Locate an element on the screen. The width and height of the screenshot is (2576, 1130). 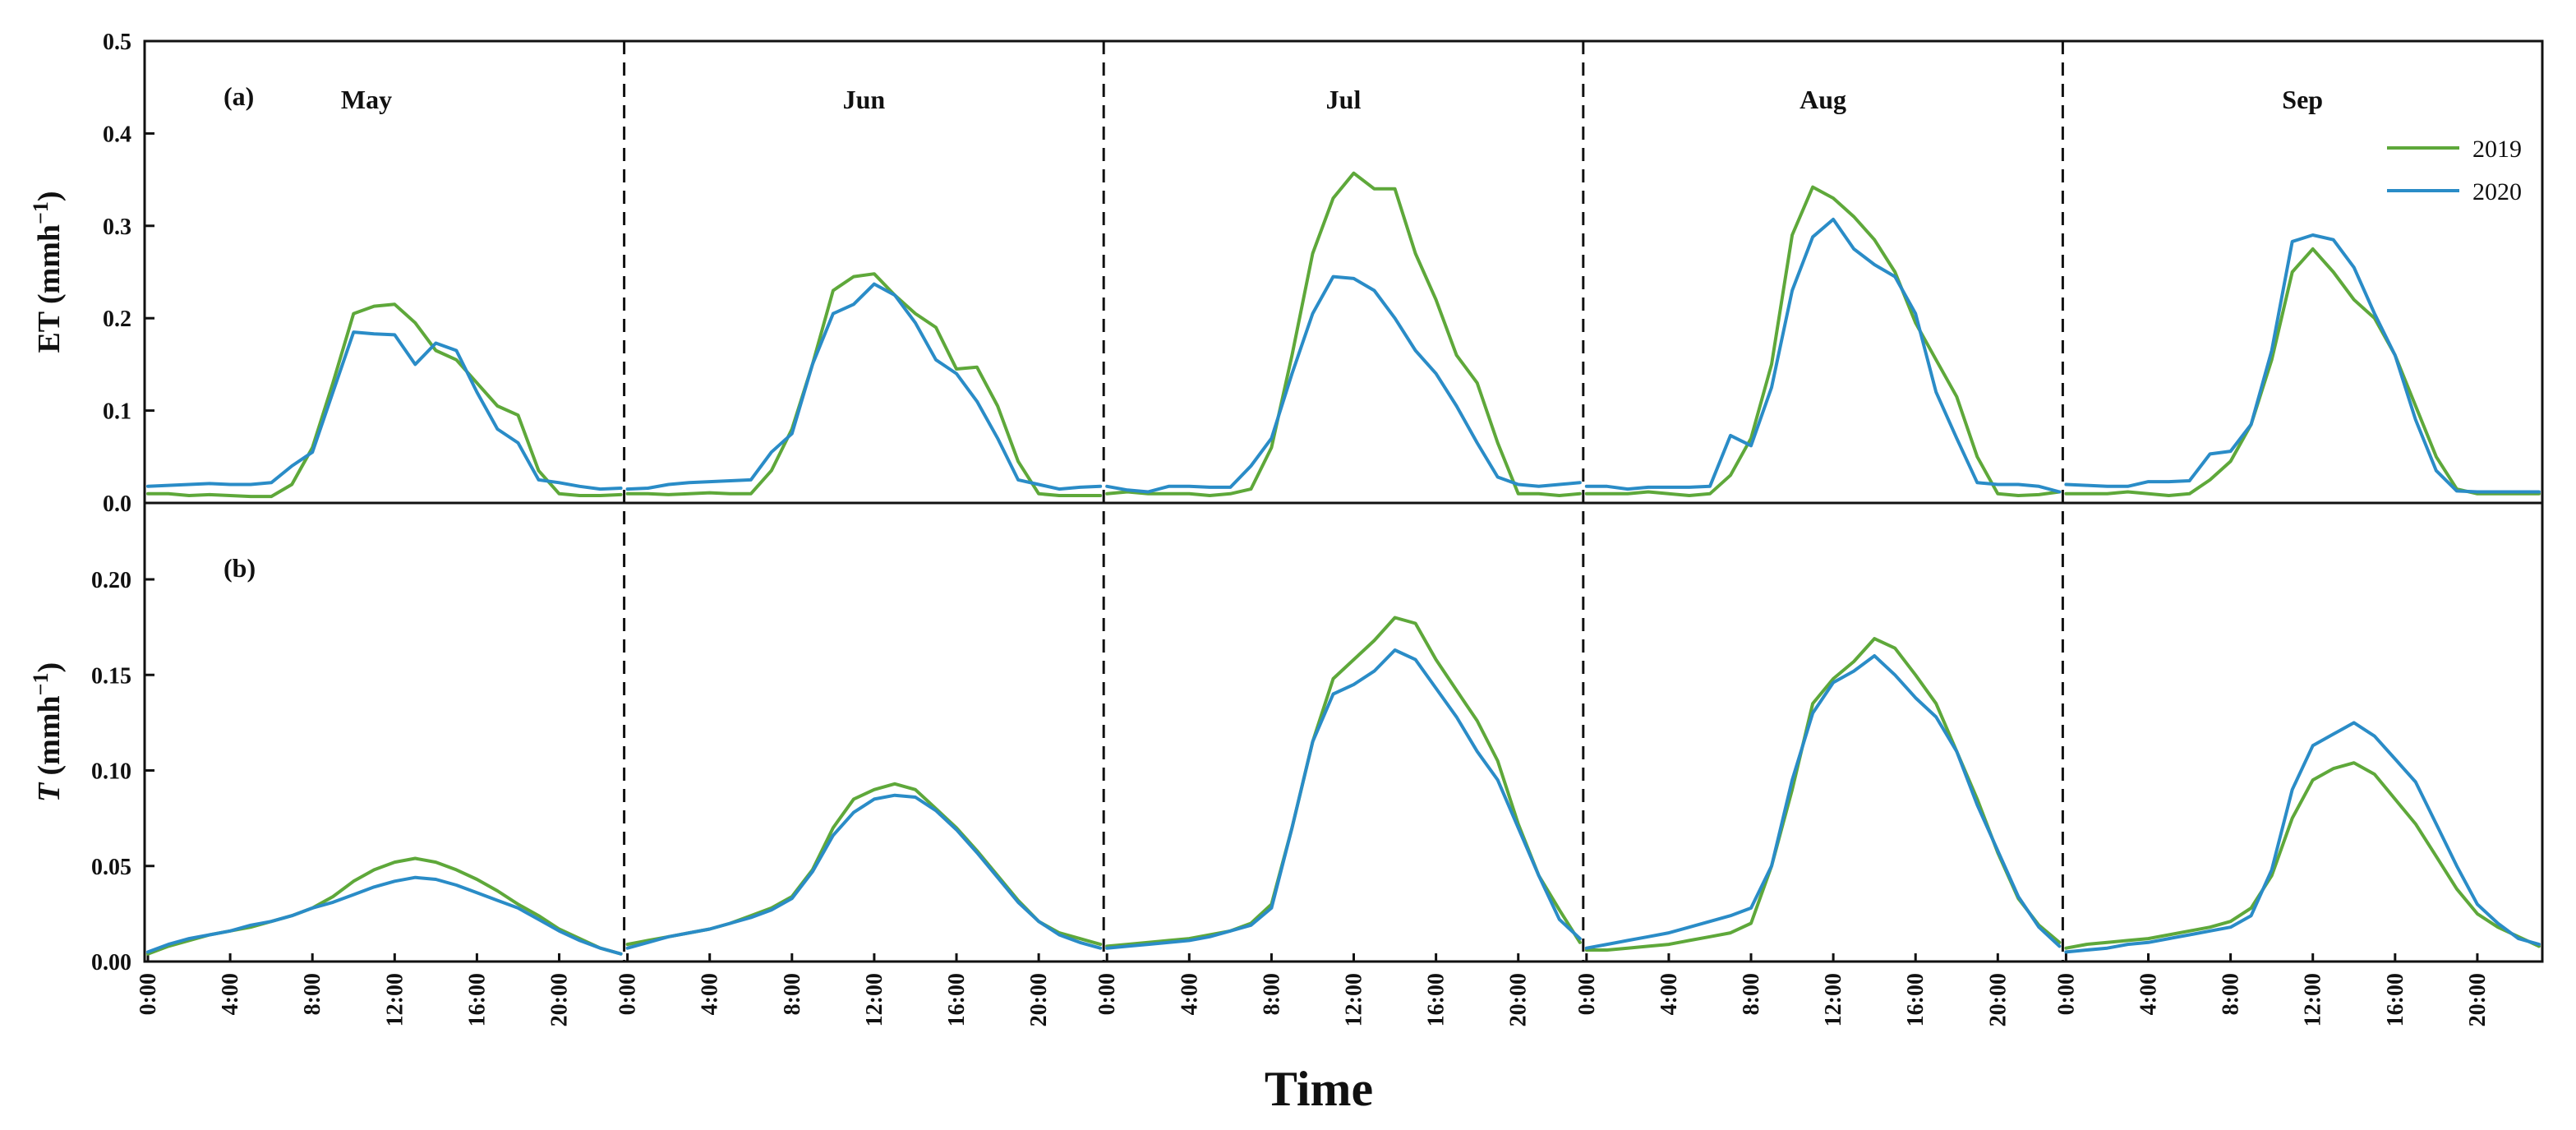
y-axis-title-a: ET (mmh−1) is located at coordinates (48, 272).